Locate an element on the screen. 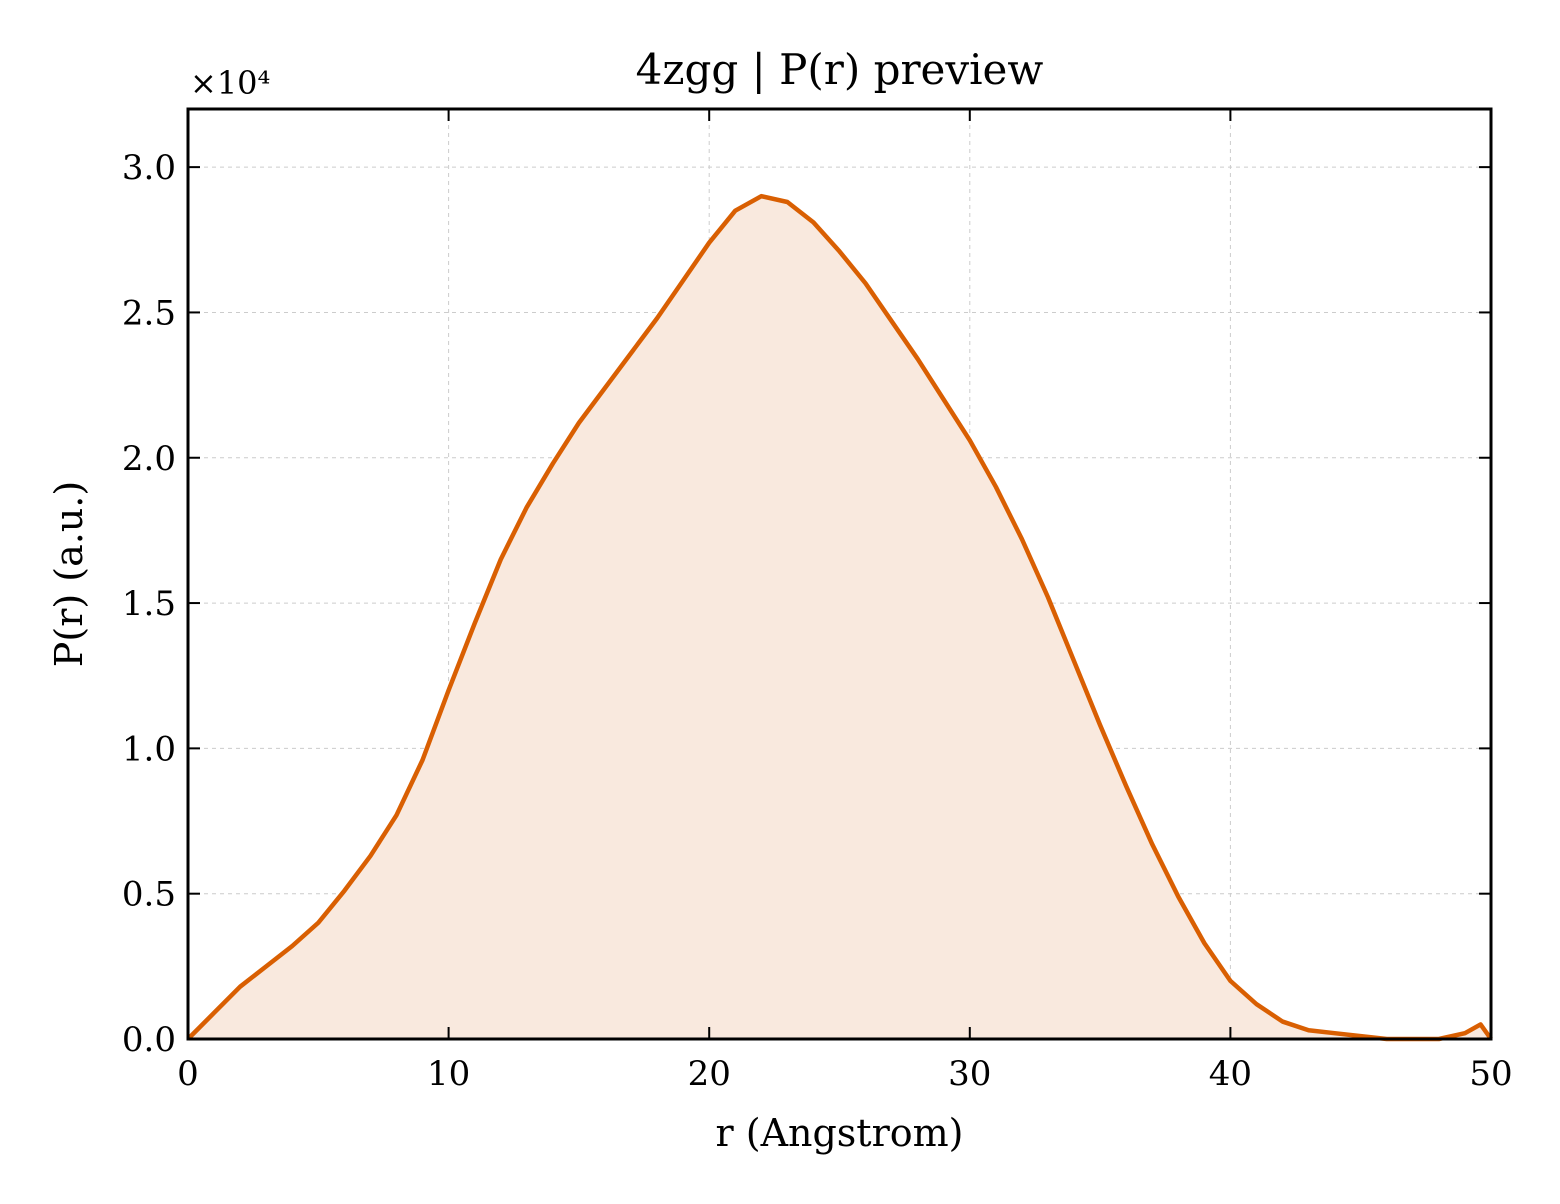  y-tick-label: 2.0 is located at coordinates (149, 459).